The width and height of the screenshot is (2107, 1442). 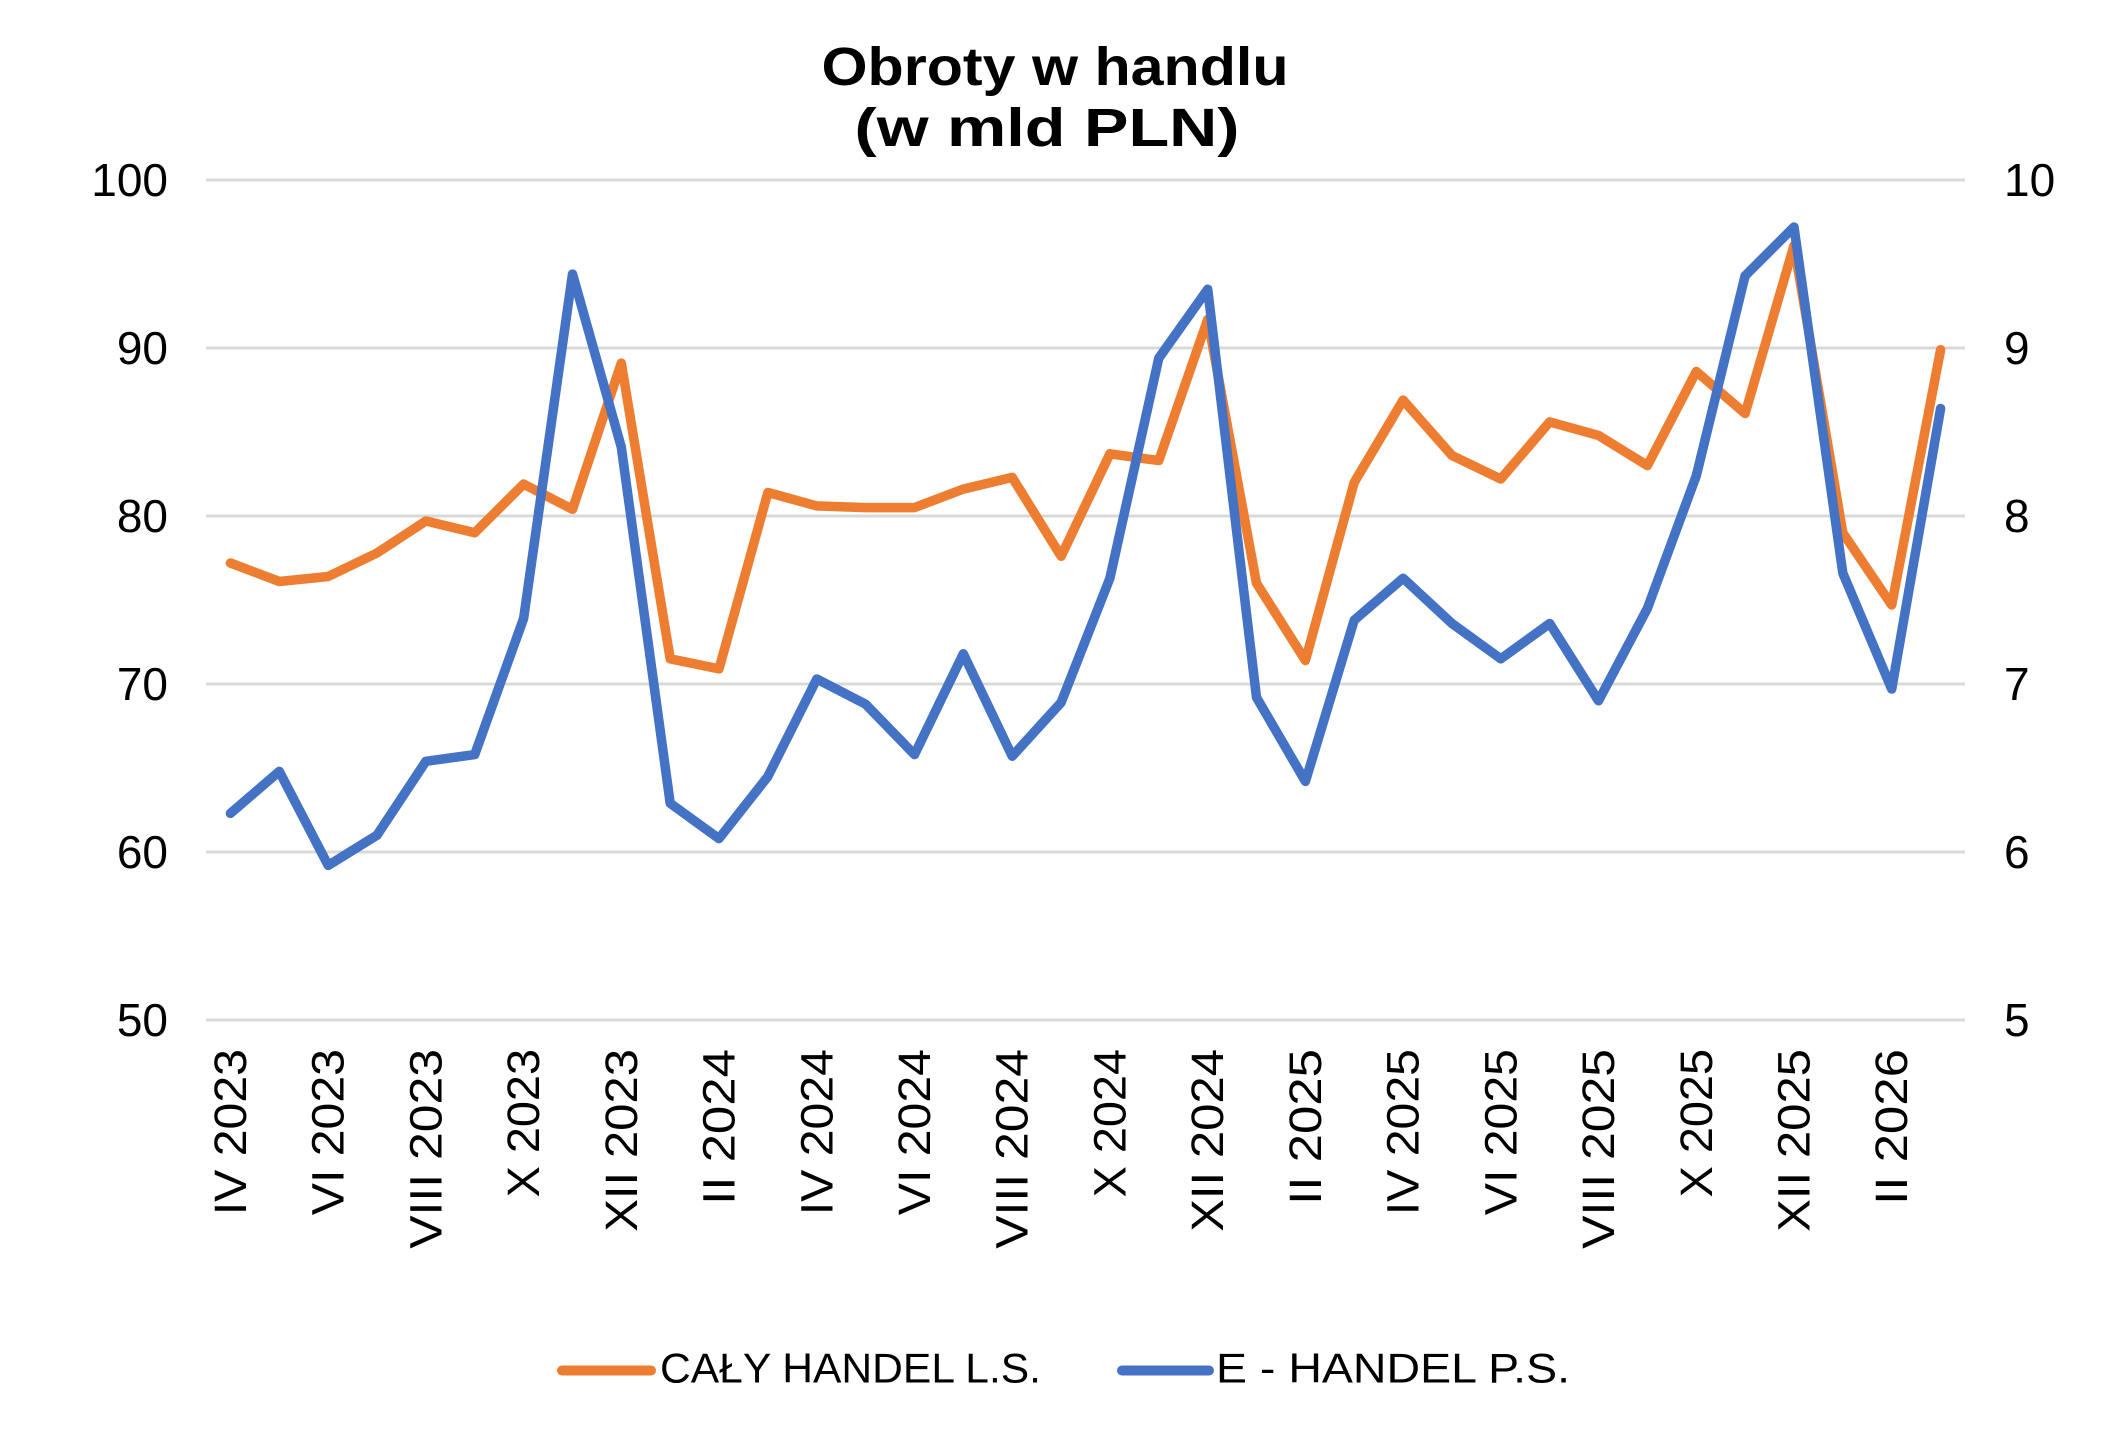 I want to click on svg-text: X 2024, so click(x=1109, y=1123).